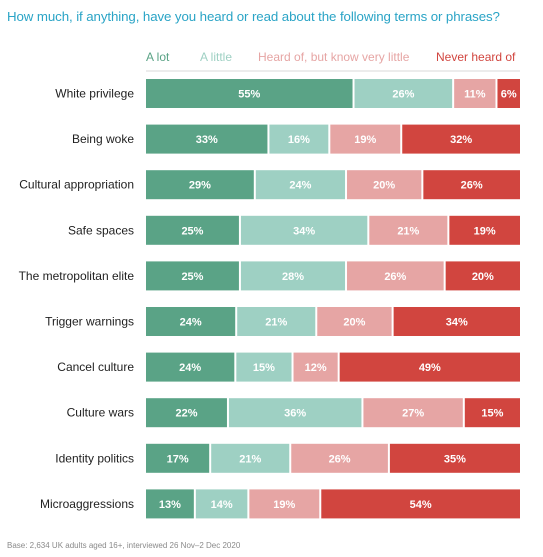 The width and height of the screenshot is (543, 557). What do you see at coordinates (216, 57) in the screenshot?
I see `legend-item-1: A little` at bounding box center [216, 57].